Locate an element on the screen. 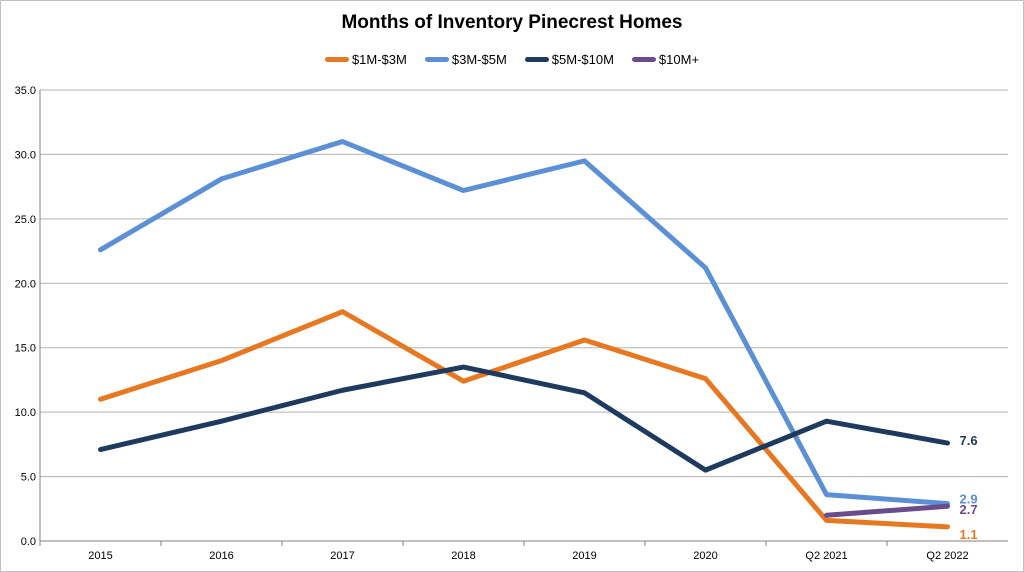 The width and height of the screenshot is (1024, 572). x-tick-label: 2018 is located at coordinates (463, 556).